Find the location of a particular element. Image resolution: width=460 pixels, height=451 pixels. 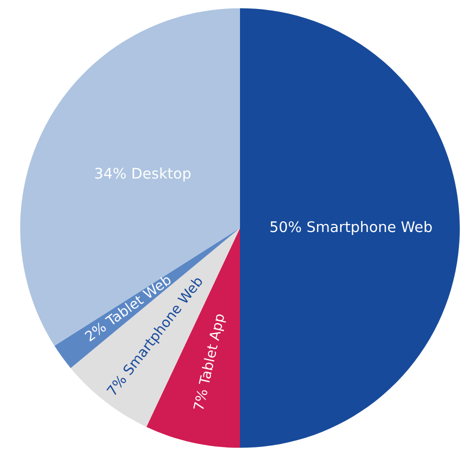

slice-label: 7% Tablet App is located at coordinates (210, 362).